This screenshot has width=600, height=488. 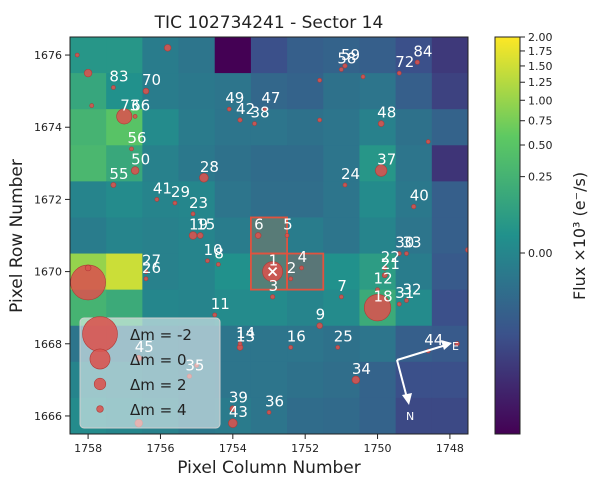 I want to click on y-tick-label: 1672, so click(x=48, y=199).